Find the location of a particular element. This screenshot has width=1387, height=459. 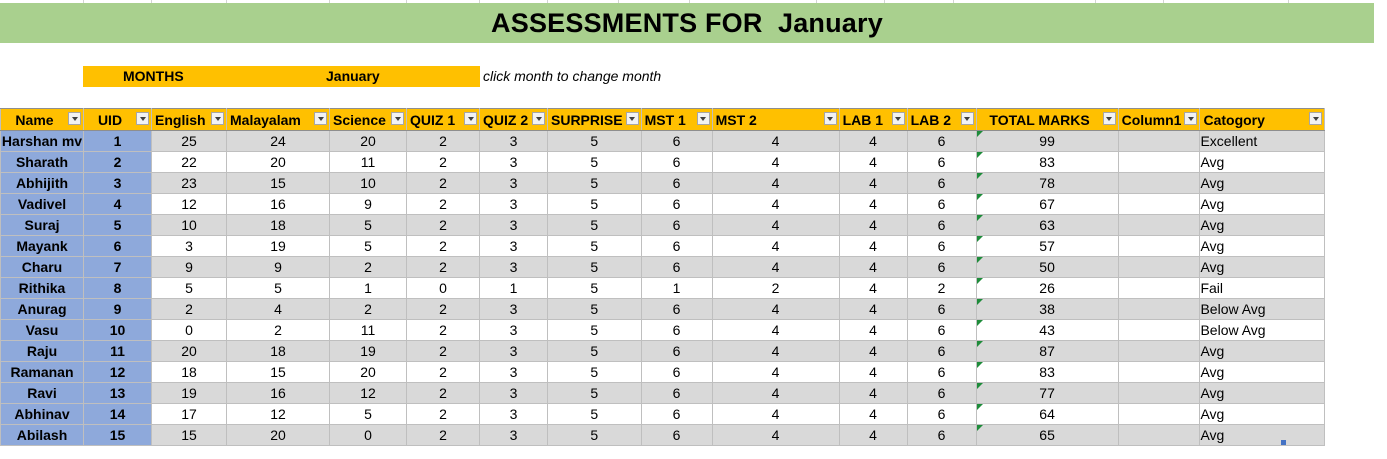

mark-cell: 23 is located at coordinates (189, 183).